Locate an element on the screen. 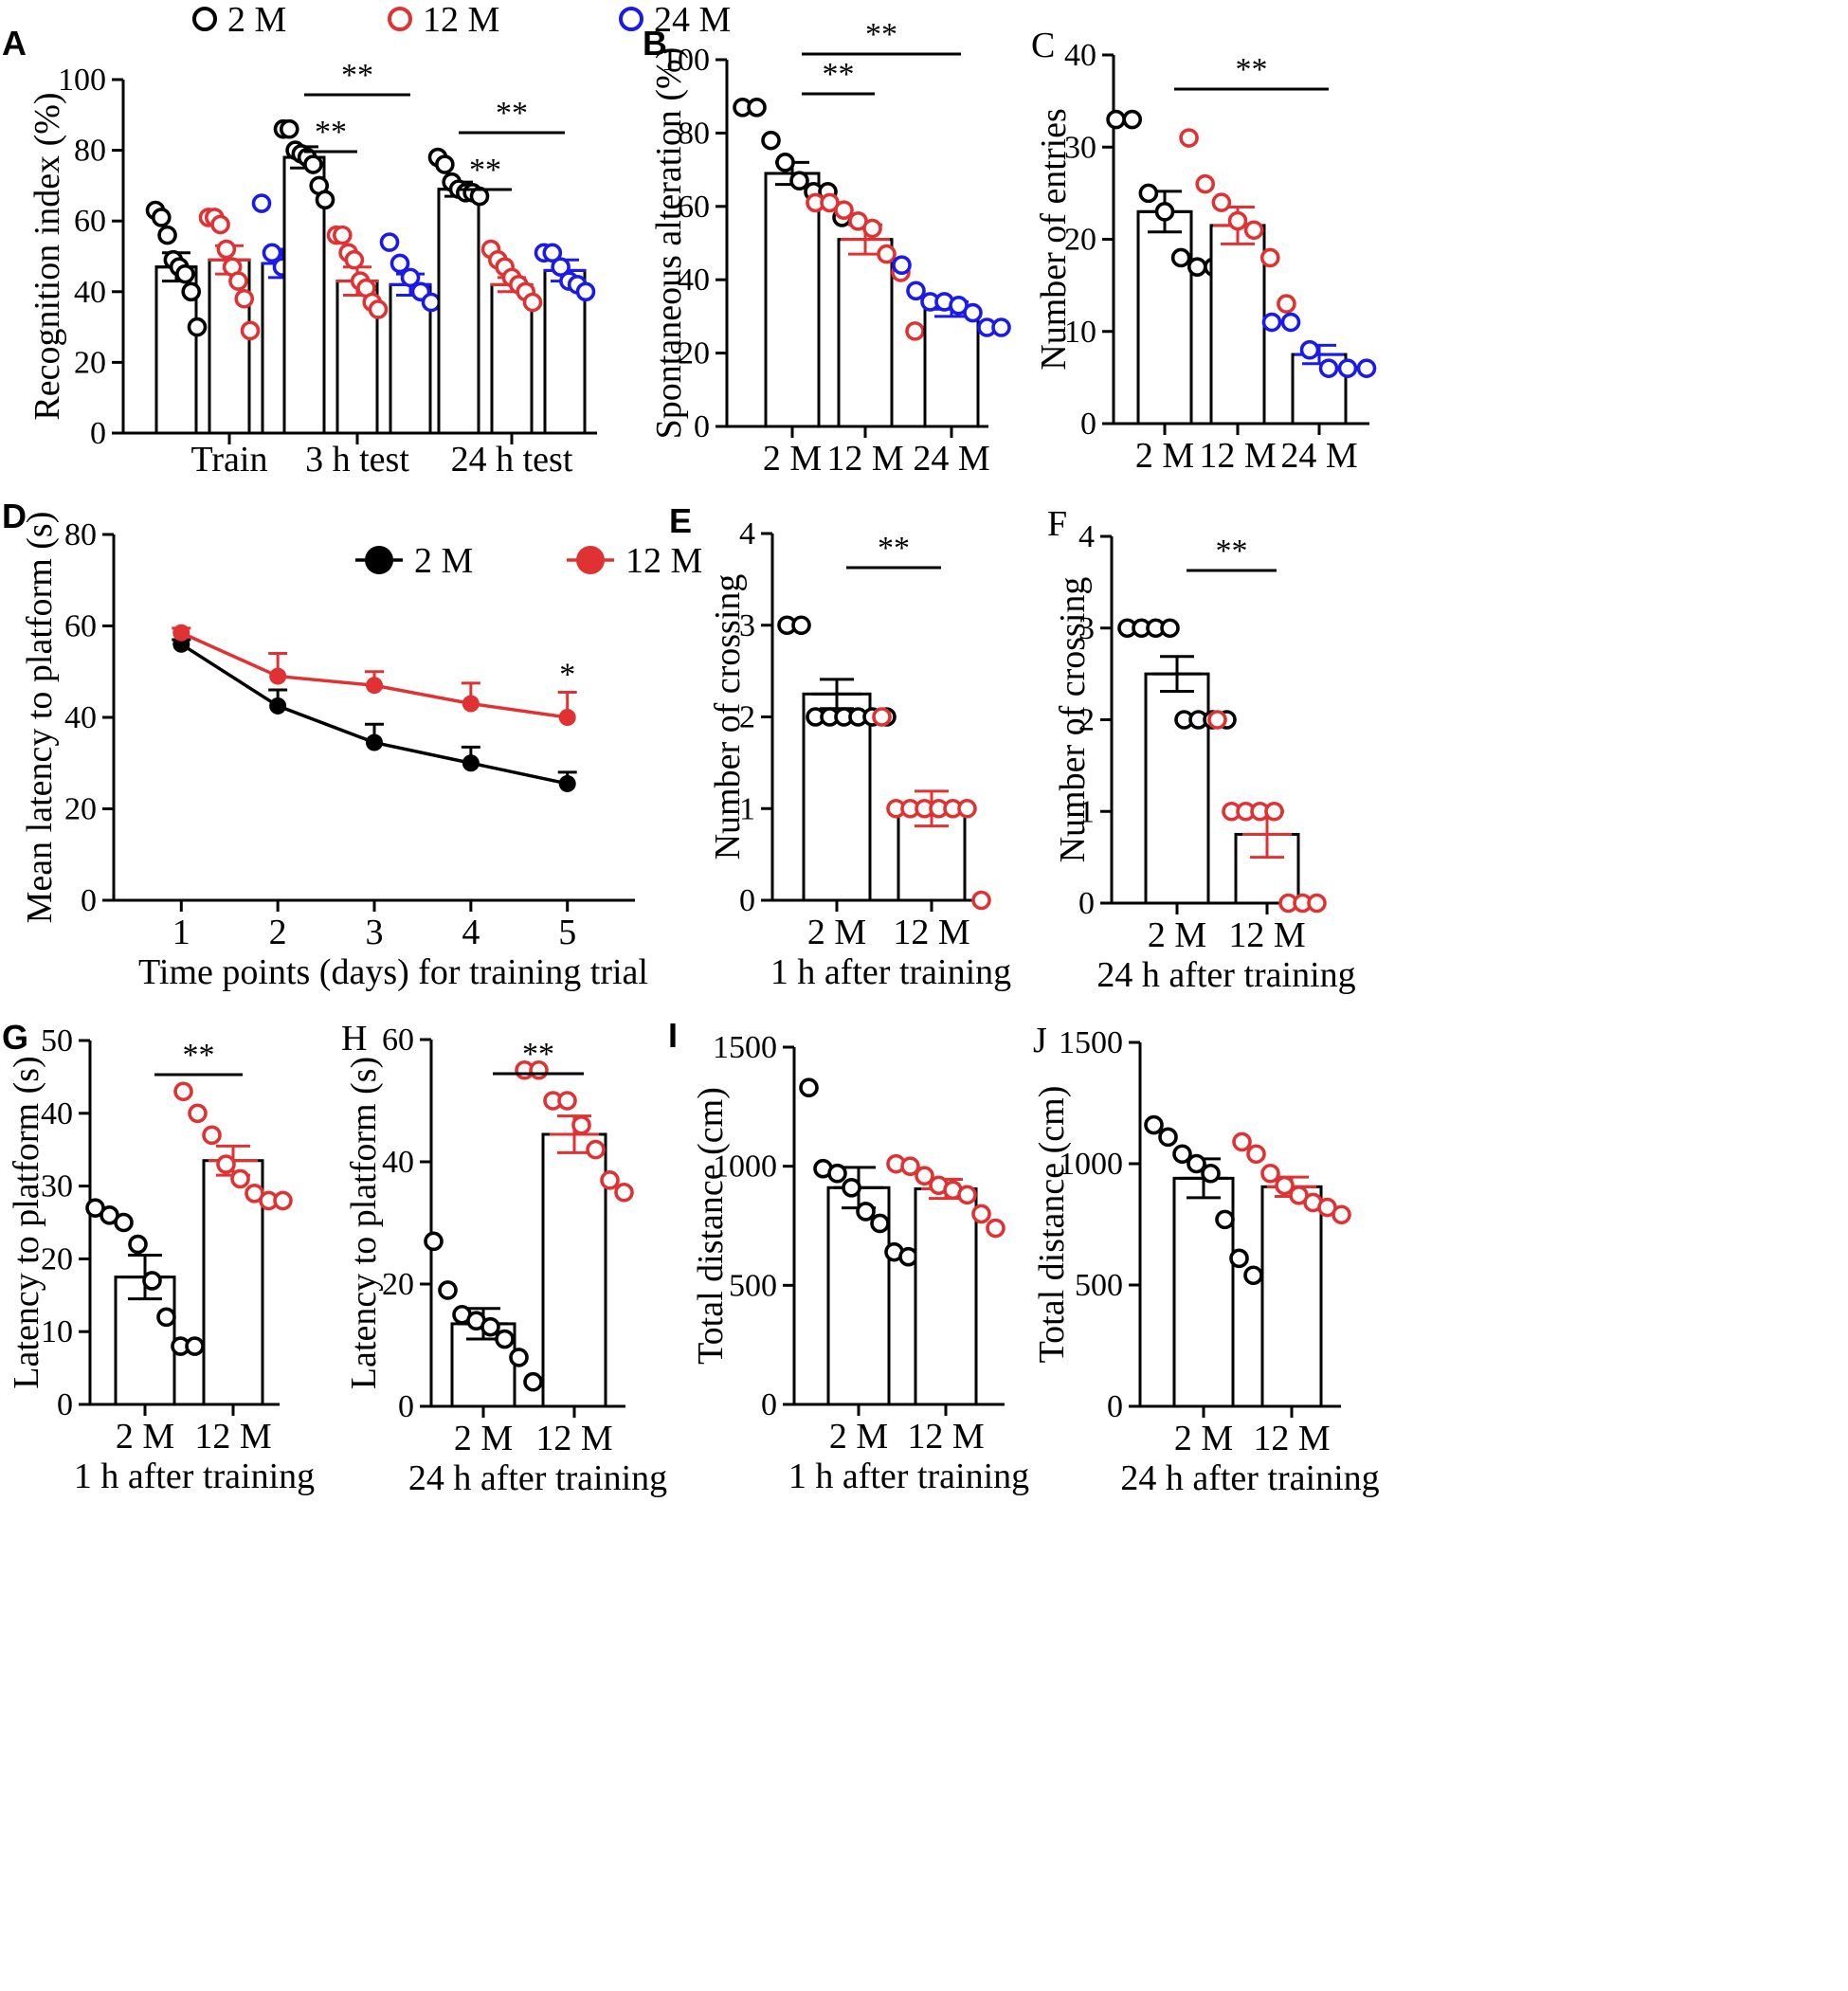  legend-item-12m: 12 M is located at coordinates (444, 20).